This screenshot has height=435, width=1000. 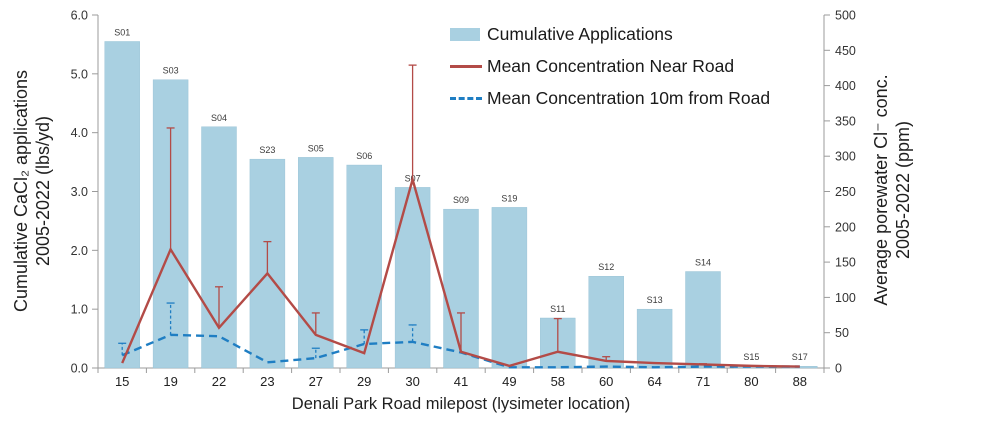 What do you see at coordinates (122, 32) in the screenshot?
I see `bar-label: S01` at bounding box center [122, 32].